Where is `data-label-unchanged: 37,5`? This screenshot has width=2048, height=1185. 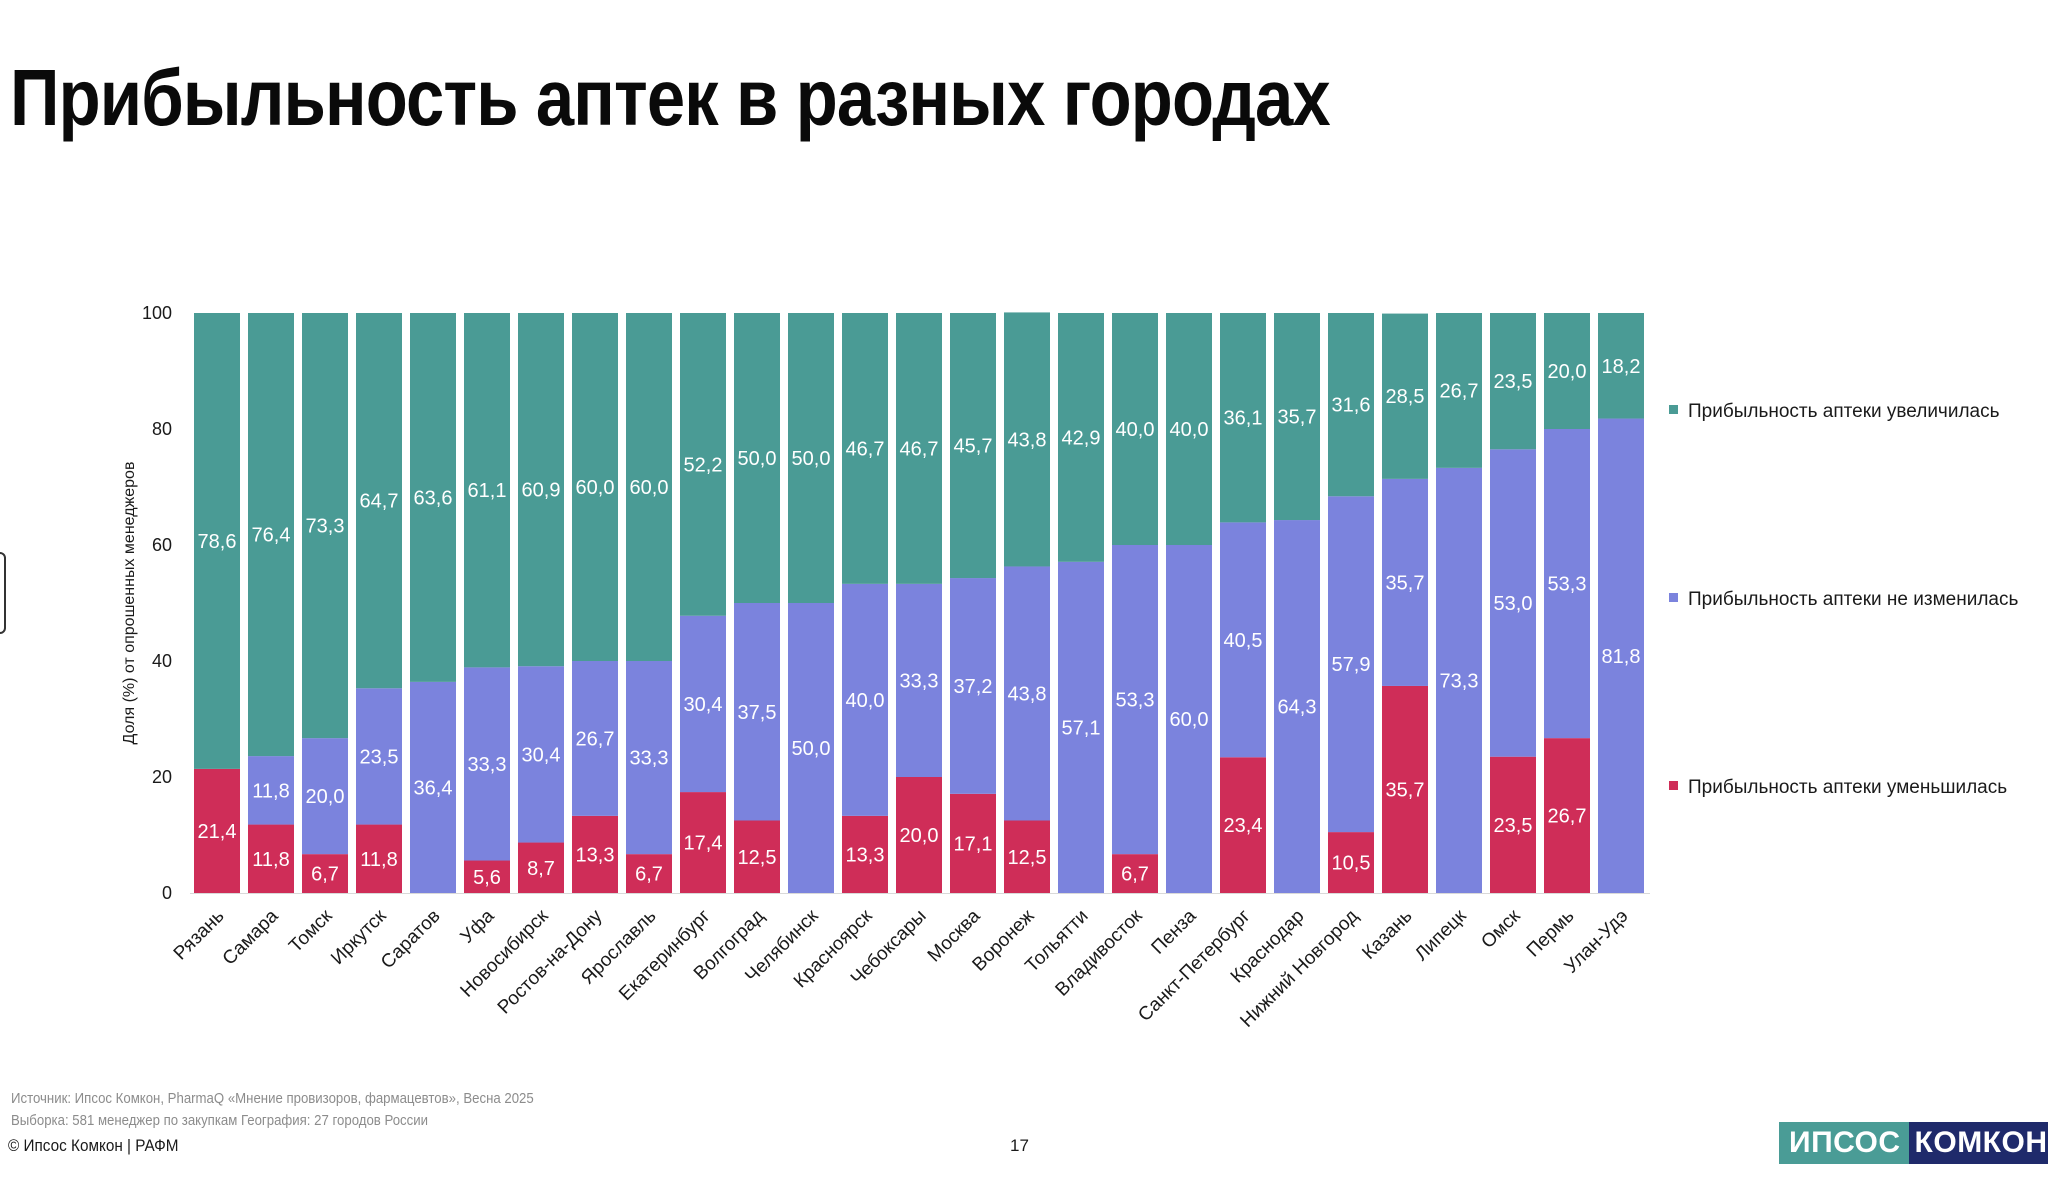 data-label-unchanged: 37,5 is located at coordinates (757, 713).